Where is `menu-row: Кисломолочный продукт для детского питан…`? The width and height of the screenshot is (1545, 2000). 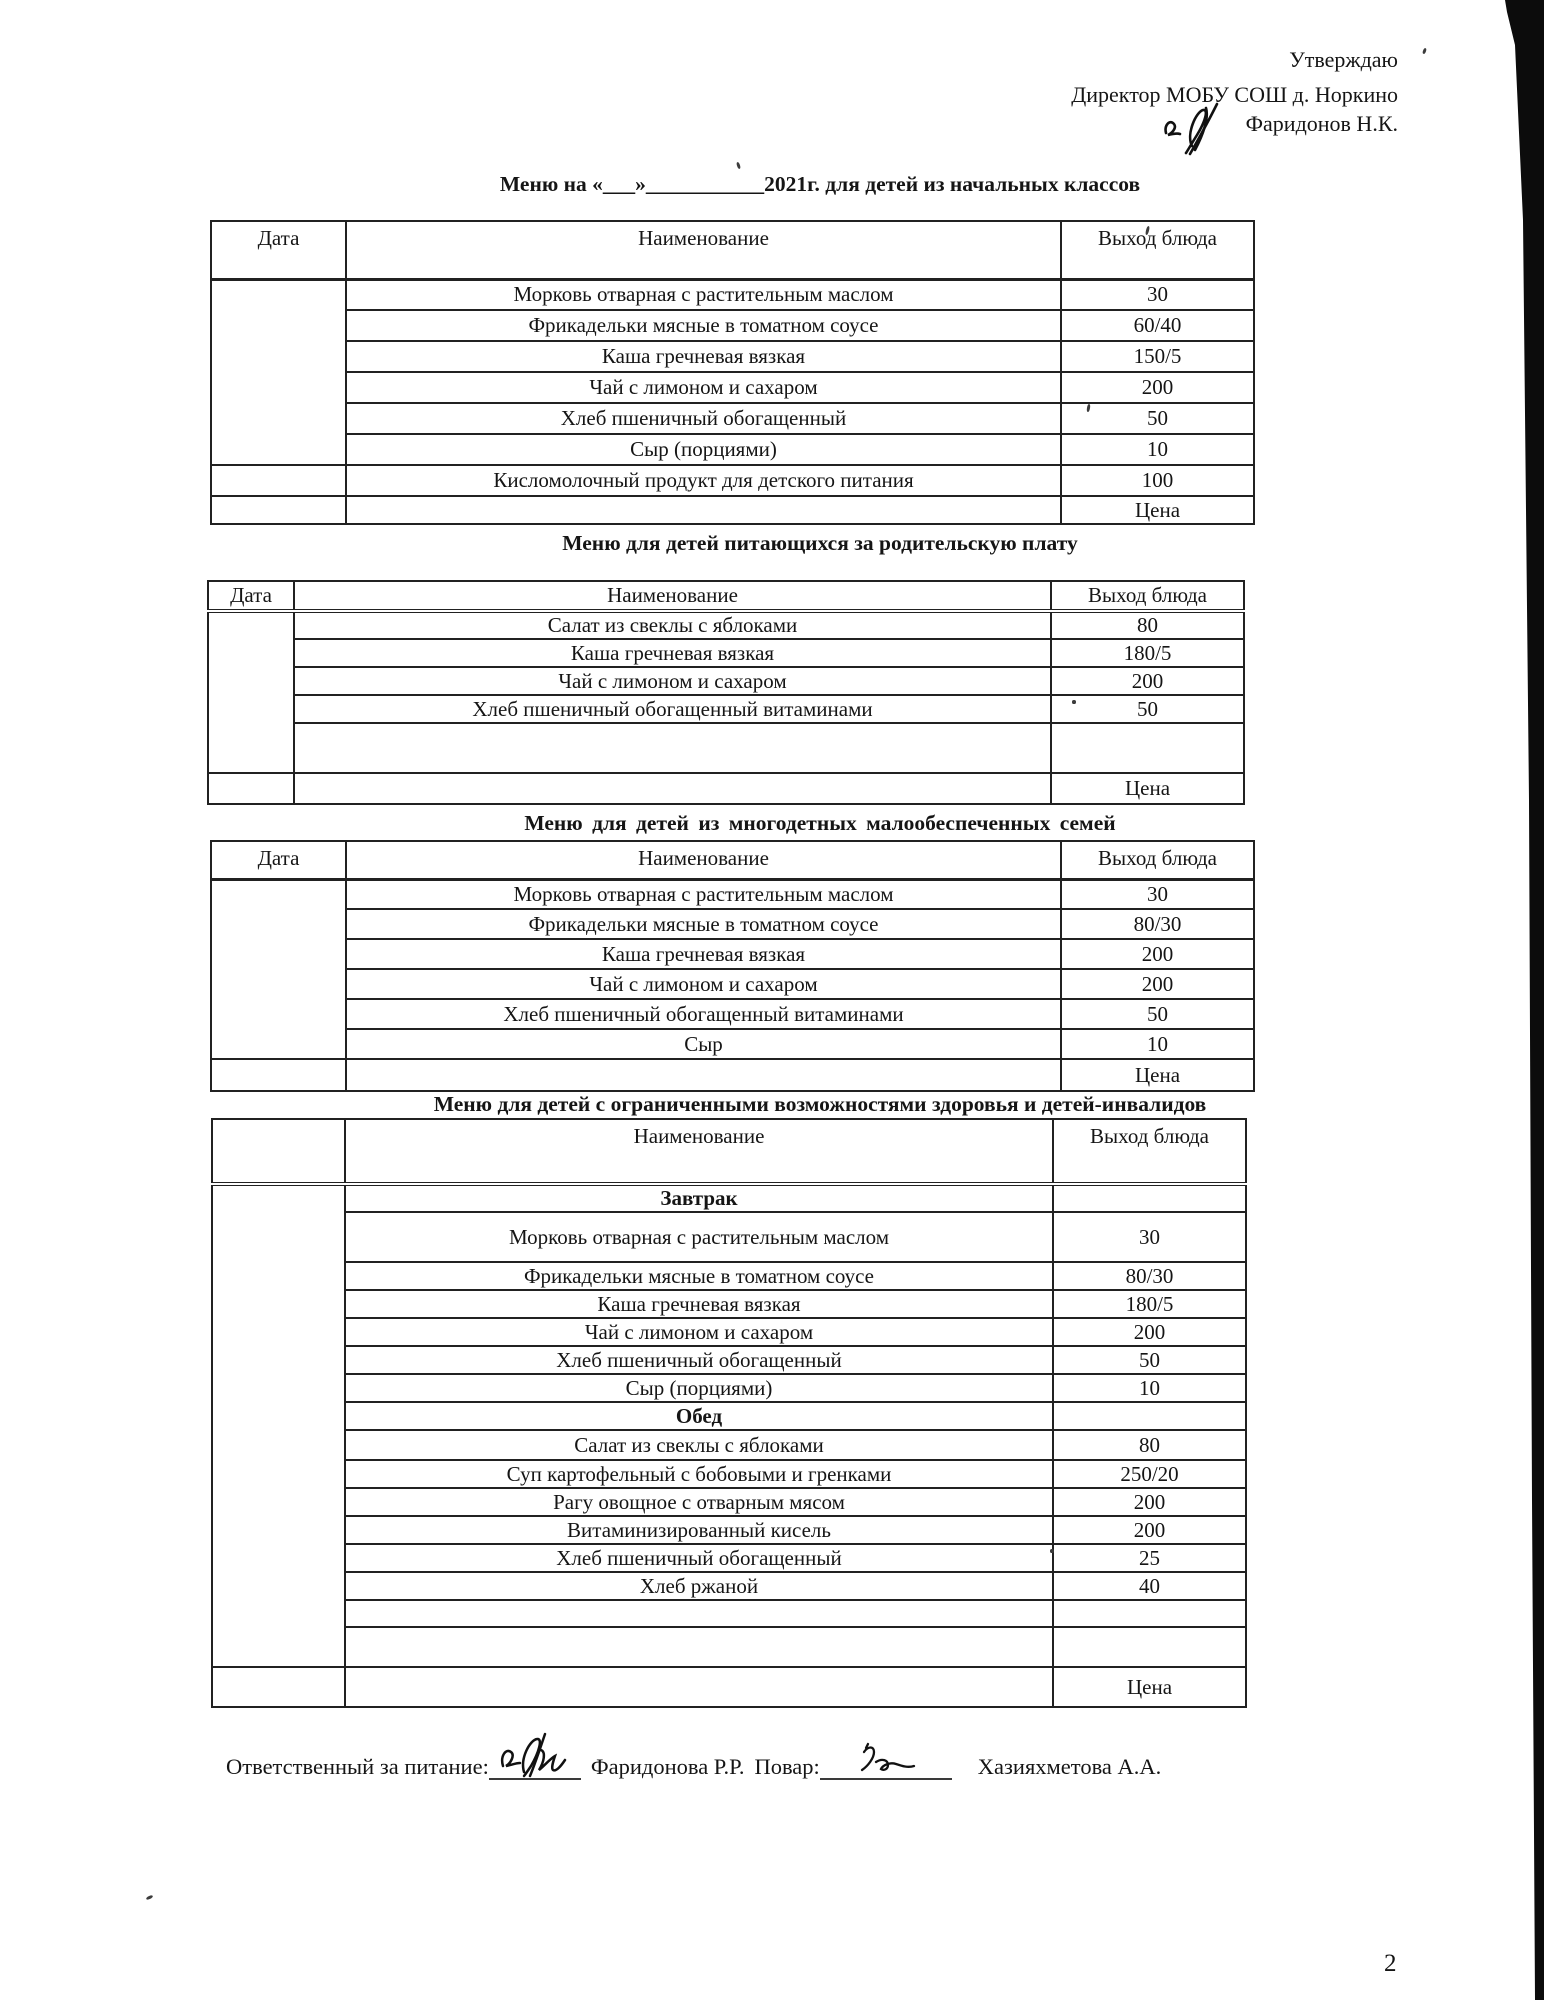 menu-row: Кисломолочный продукт для детского питан… is located at coordinates (732, 480).